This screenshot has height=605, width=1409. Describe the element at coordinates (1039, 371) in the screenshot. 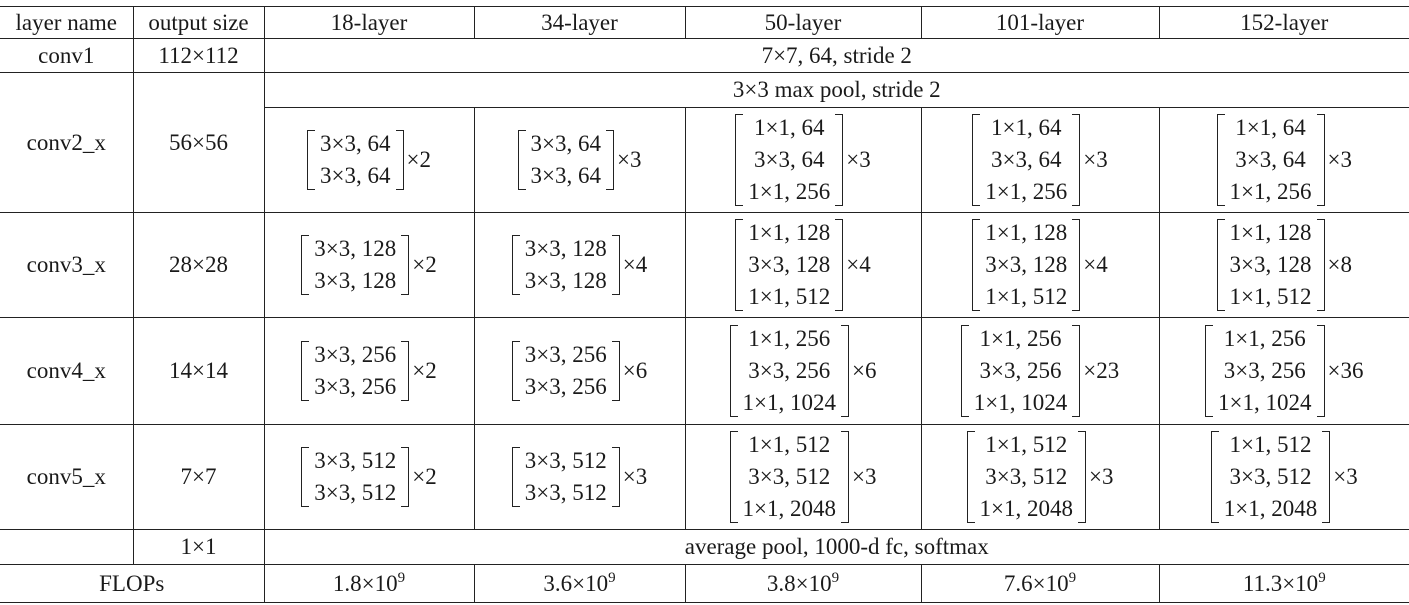

I see `residual-block: 1×1, 256 3×3, 256 1×1, 1024 ×23` at that location.